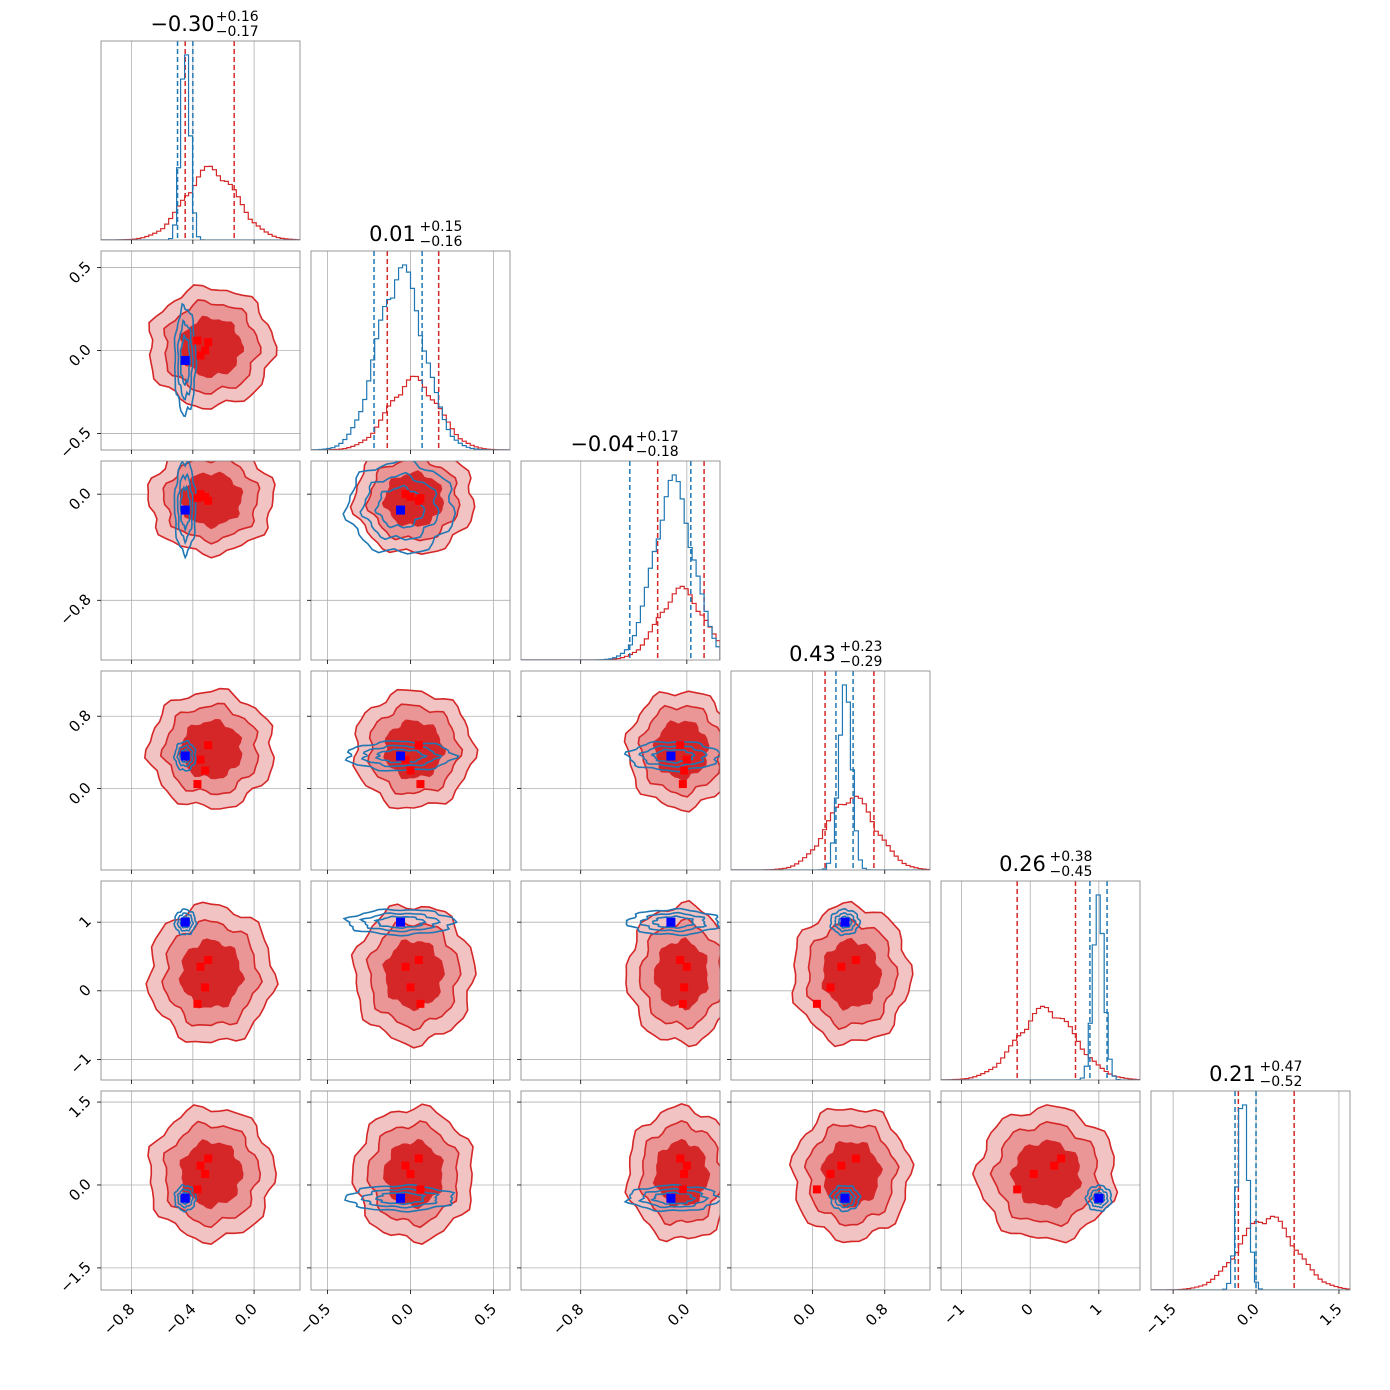 The width and height of the screenshot is (1390, 1390). I want to click on x-tick-label: 0.5, so click(486, 1315).